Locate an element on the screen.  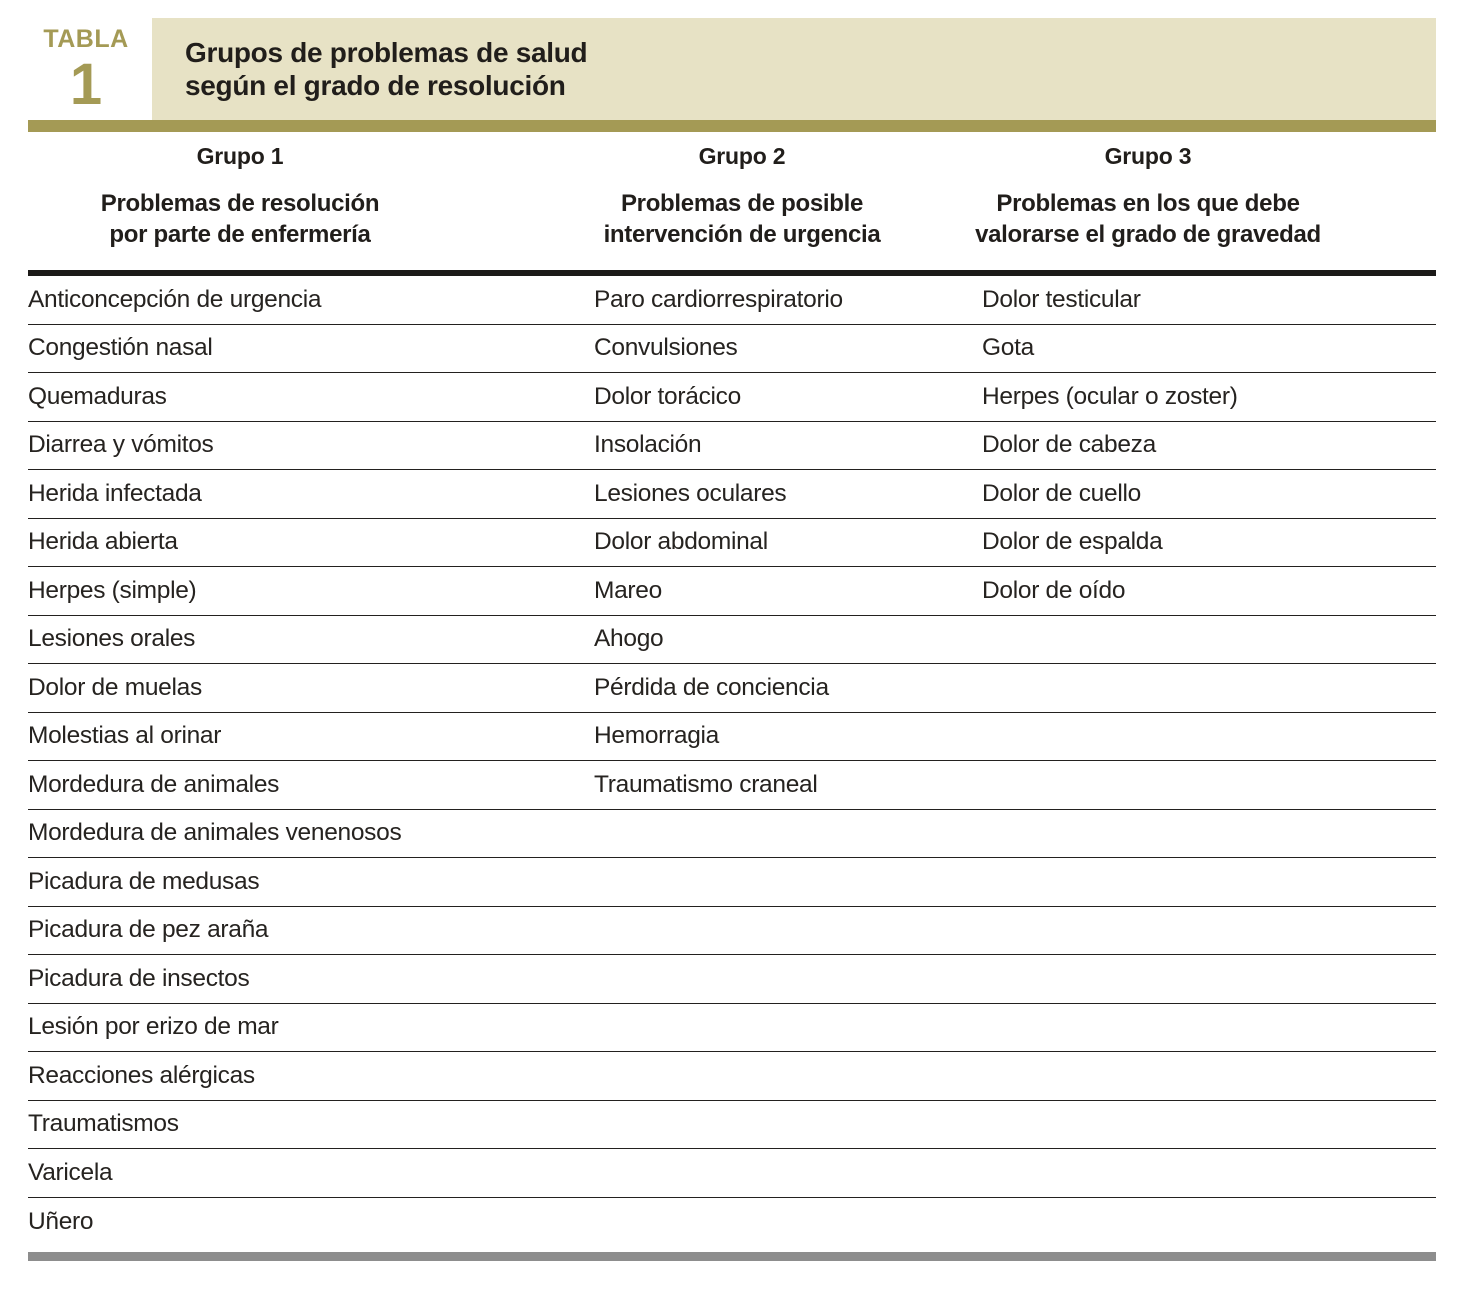
table-cell: Anticoncepción de urgencia is located at coordinates (175, 299).